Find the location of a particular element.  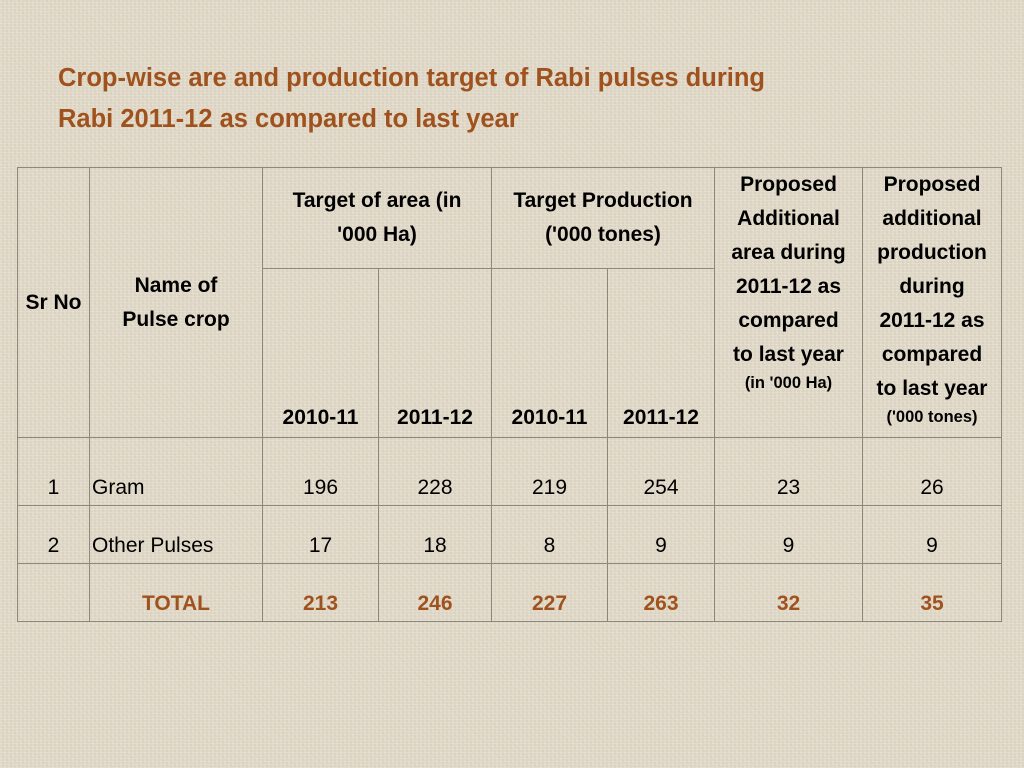

cell-production-2010-11: 219 is located at coordinates (549, 471).